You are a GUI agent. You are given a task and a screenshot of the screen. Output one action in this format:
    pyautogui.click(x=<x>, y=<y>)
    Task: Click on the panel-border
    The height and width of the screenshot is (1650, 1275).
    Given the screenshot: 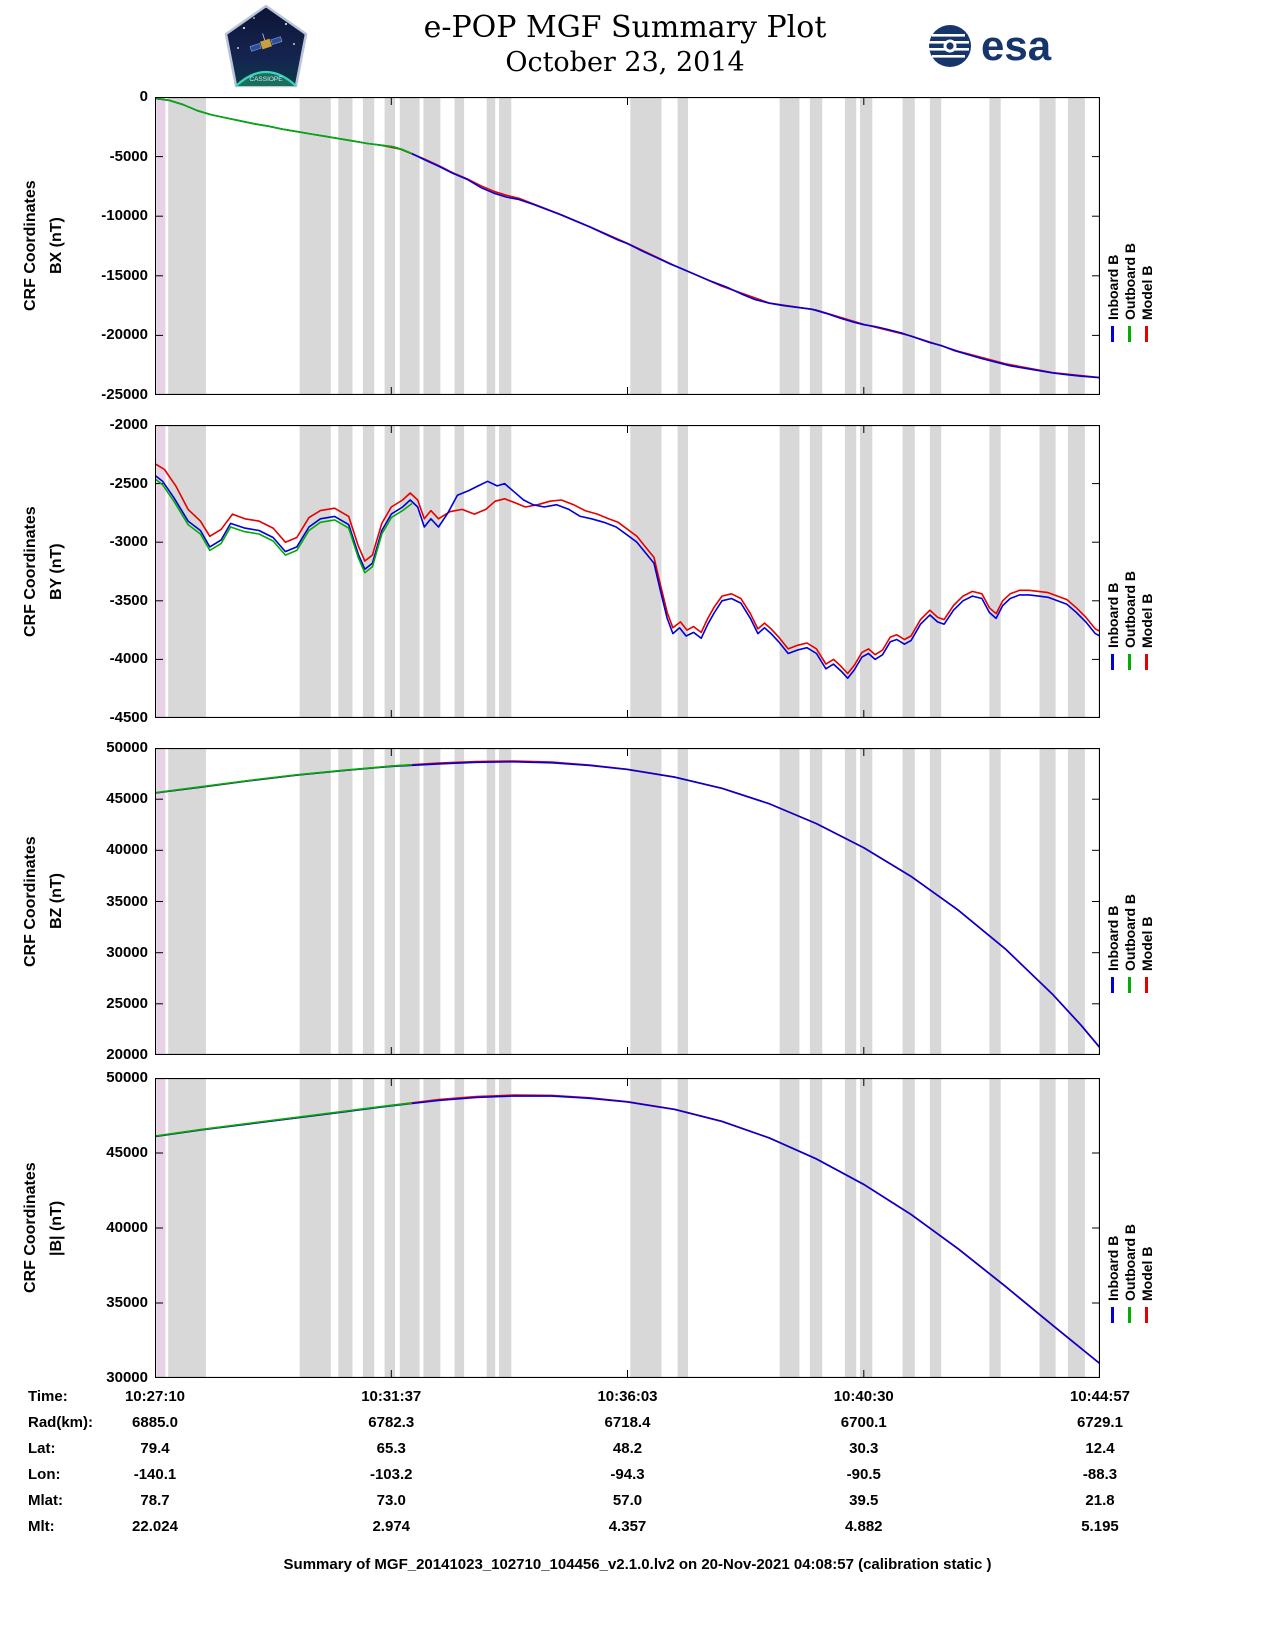 What is the action you would take?
    pyautogui.click(x=627, y=1228)
    